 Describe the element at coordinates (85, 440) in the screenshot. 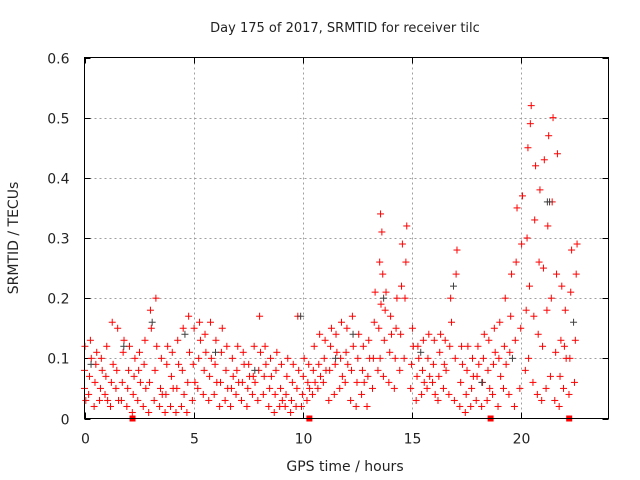

I see `x-tick-label: 0` at that location.